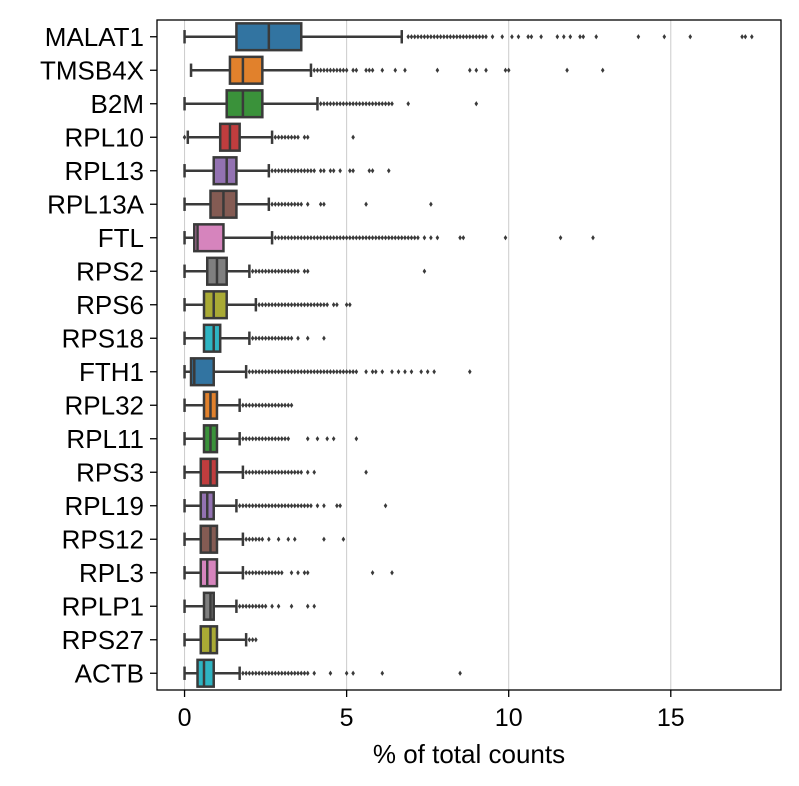 This screenshot has height=786, width=799. I want to click on box-fth1, so click(327, 372).